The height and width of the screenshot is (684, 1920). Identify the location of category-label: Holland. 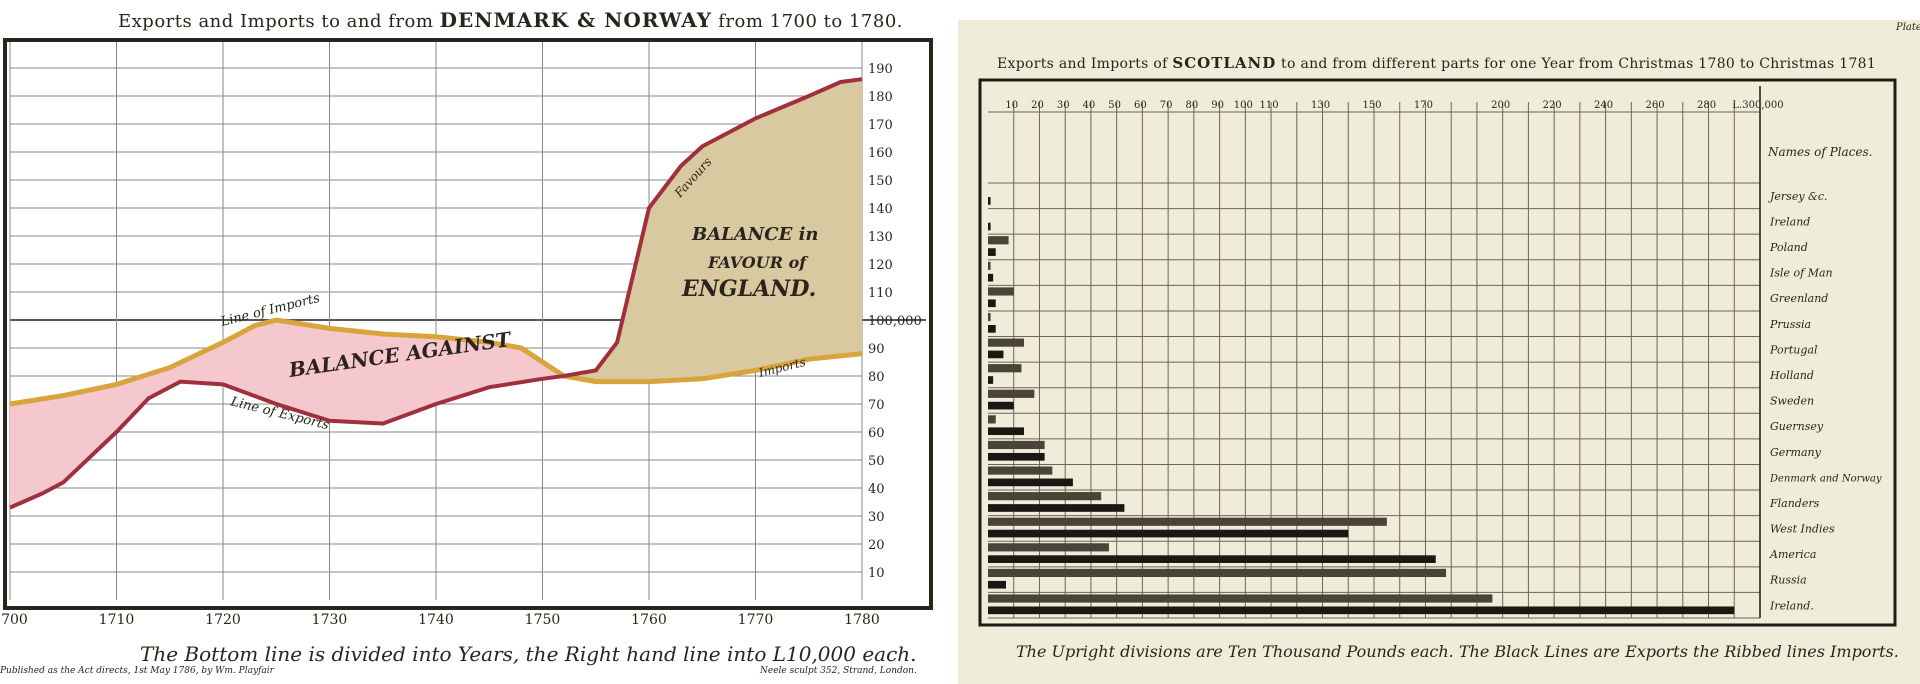
(1791, 375).